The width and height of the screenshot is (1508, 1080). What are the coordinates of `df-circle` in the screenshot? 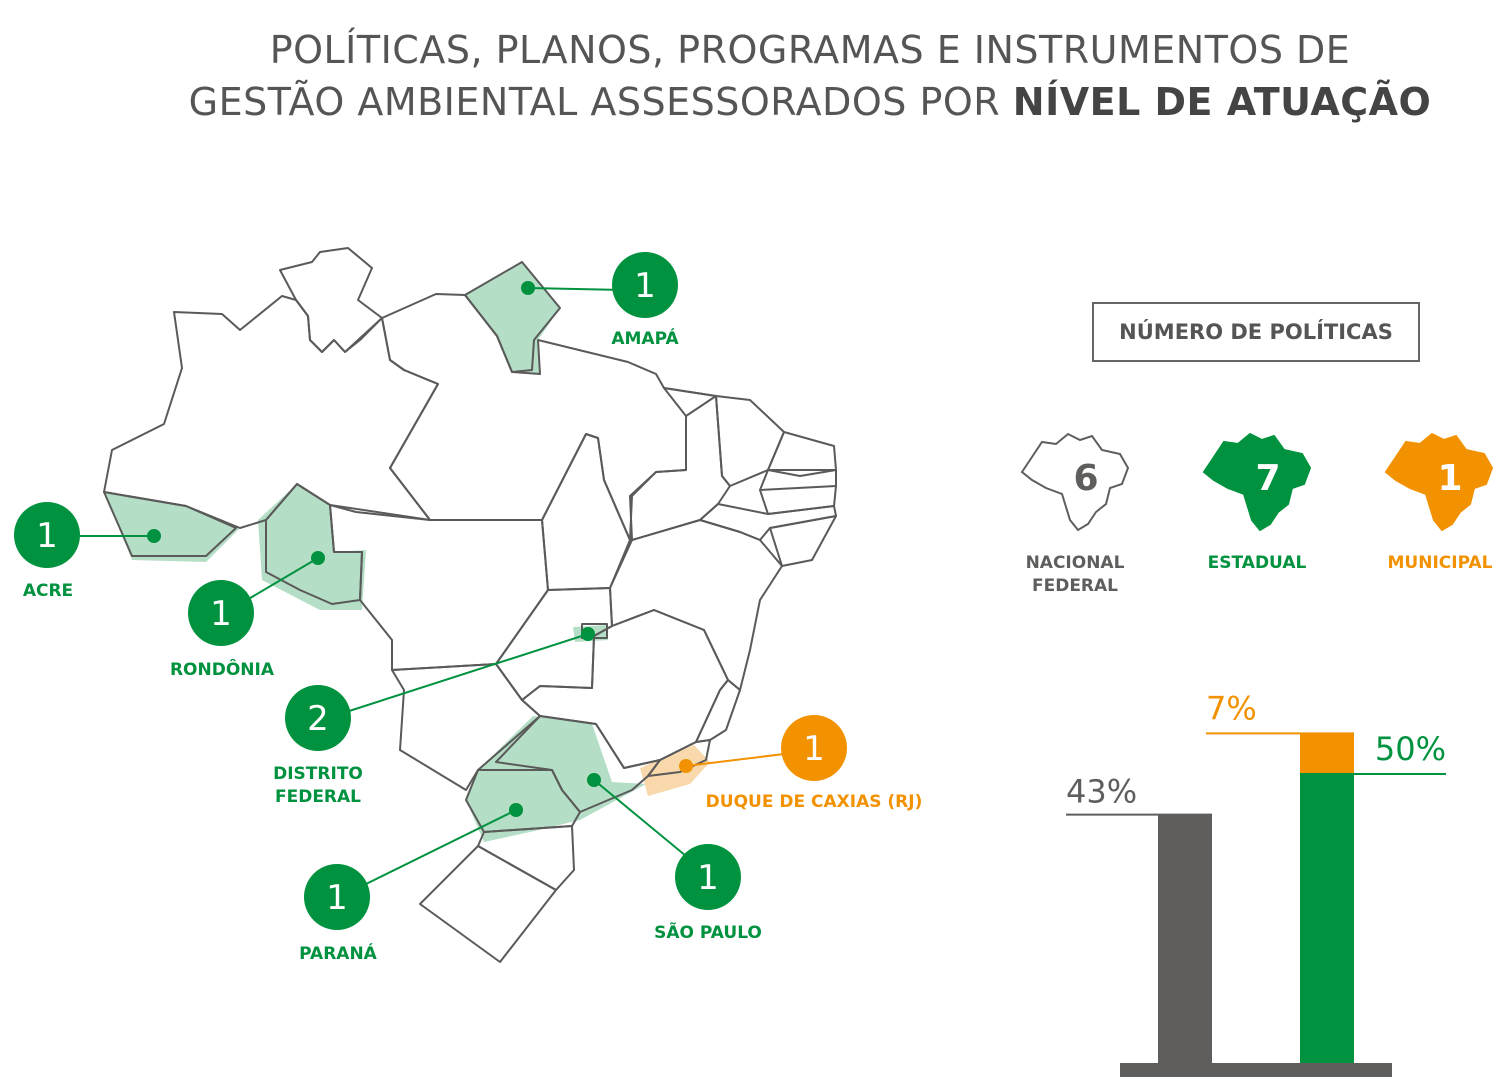 It's located at (318, 718).